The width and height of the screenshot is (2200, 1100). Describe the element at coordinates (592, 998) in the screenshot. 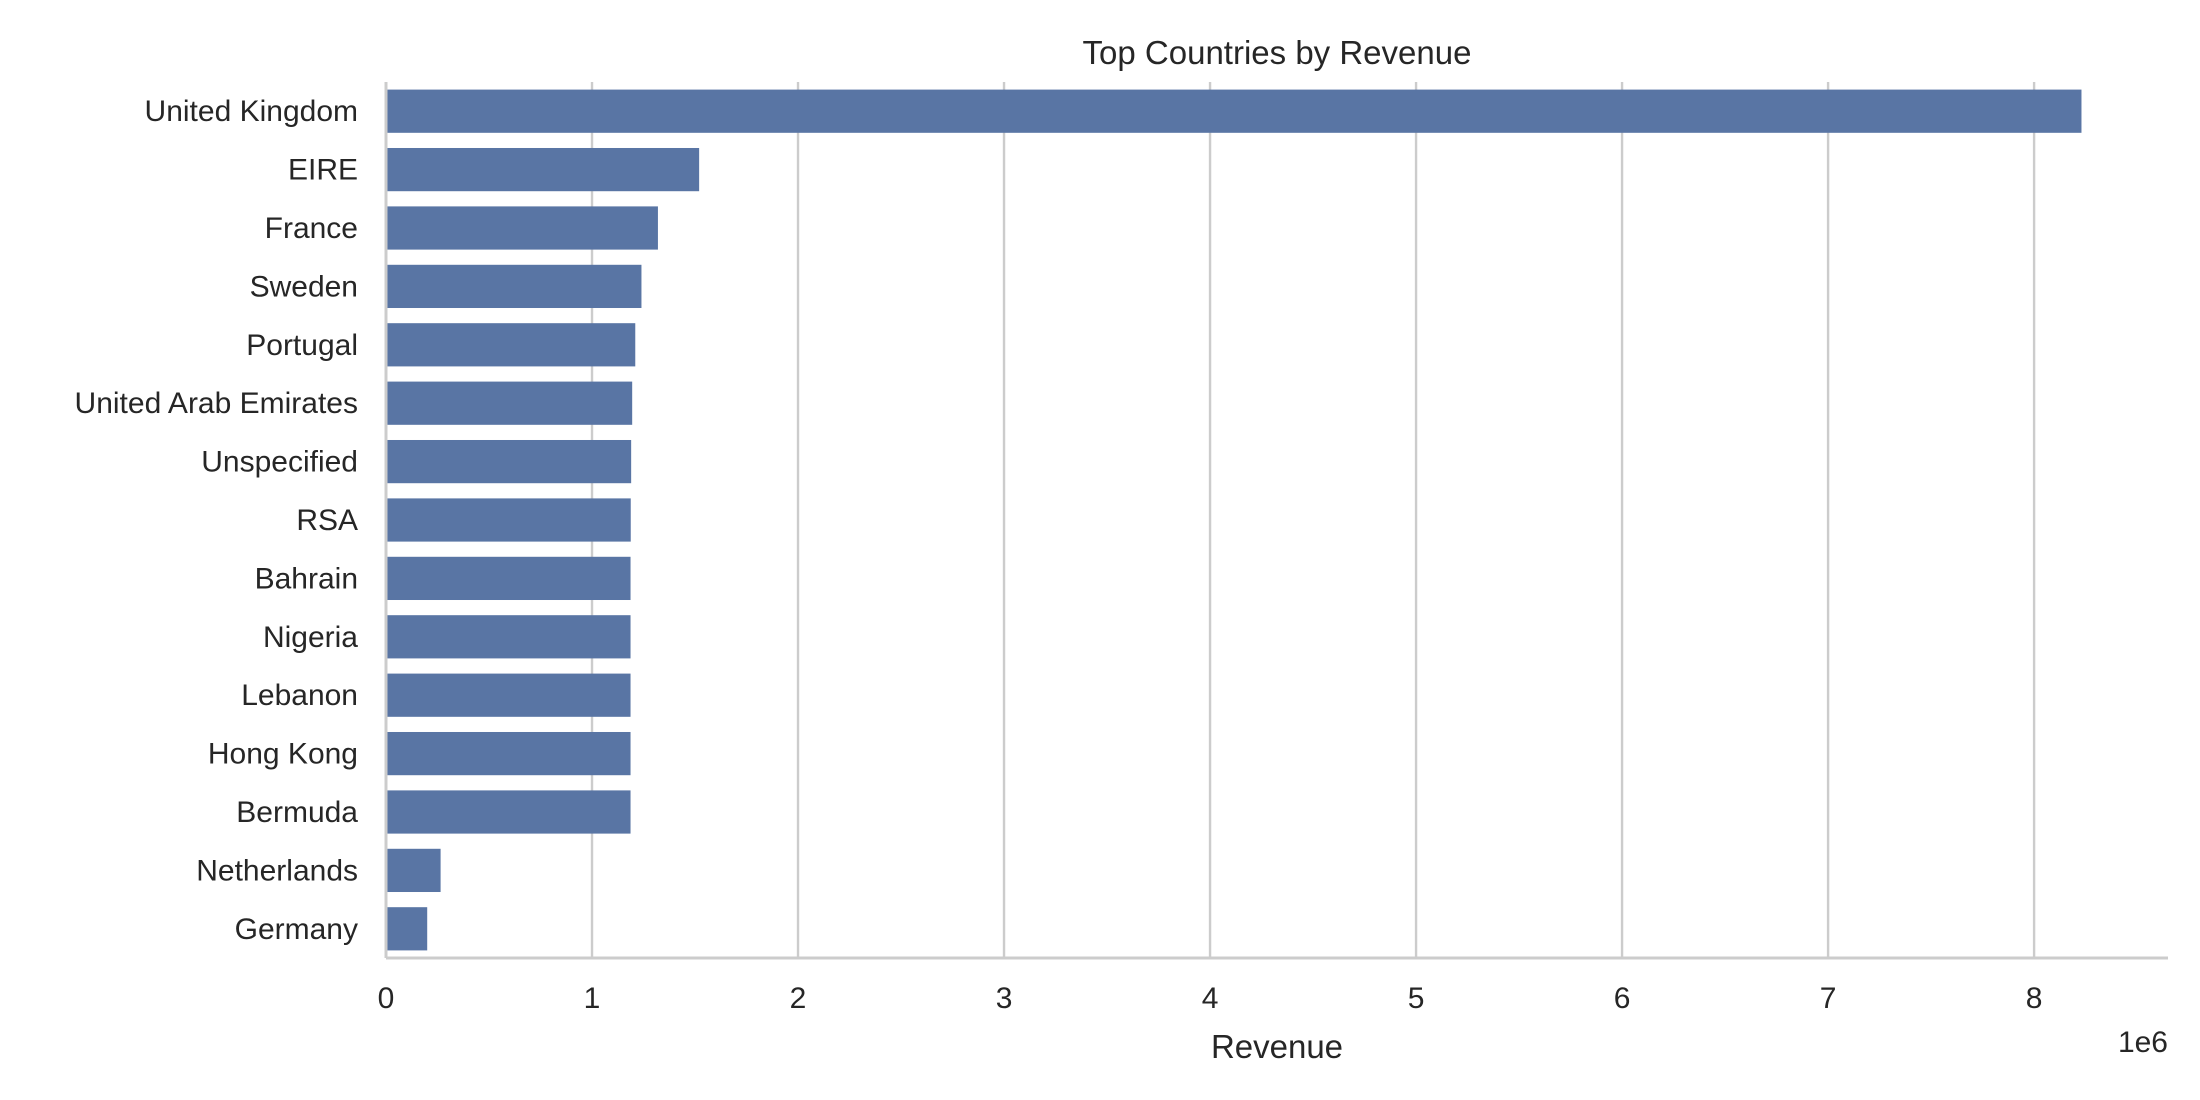

I see `x-tick-label: 1` at that location.